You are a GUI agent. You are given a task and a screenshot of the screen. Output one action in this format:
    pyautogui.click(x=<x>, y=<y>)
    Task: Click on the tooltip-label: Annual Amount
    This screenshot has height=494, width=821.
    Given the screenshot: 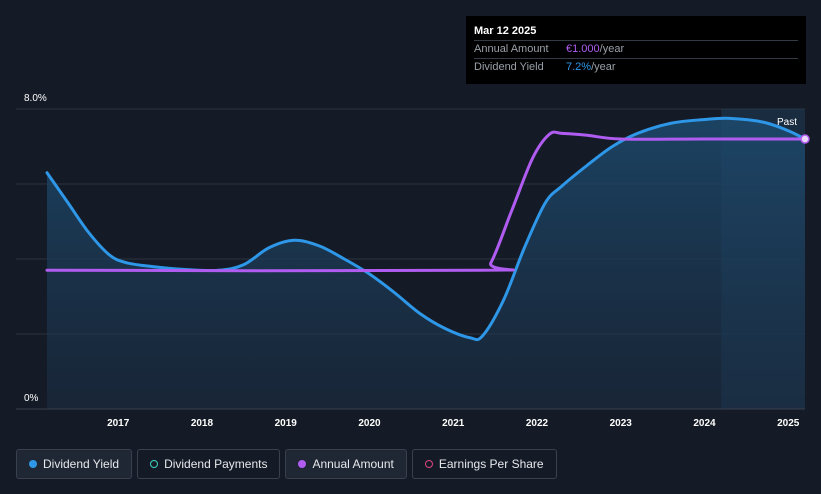 What is the action you would take?
    pyautogui.click(x=511, y=49)
    